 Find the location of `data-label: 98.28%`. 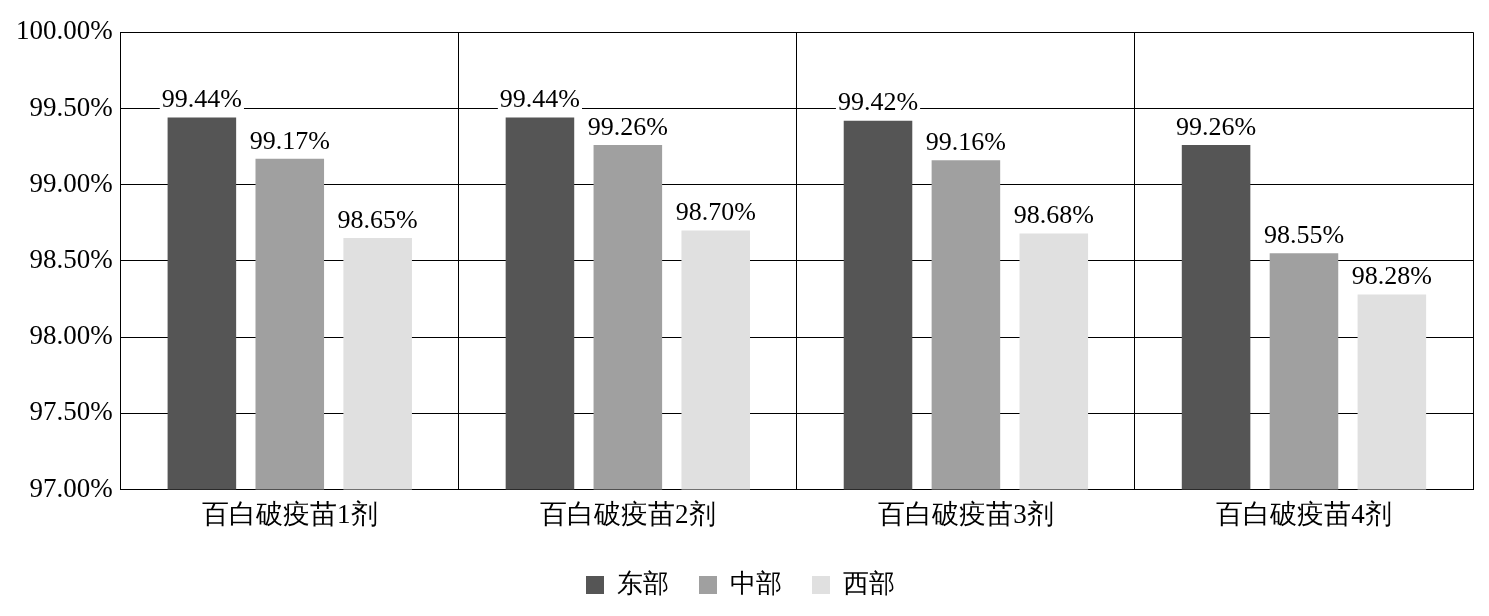

data-label: 98.28% is located at coordinates (1391, 276).